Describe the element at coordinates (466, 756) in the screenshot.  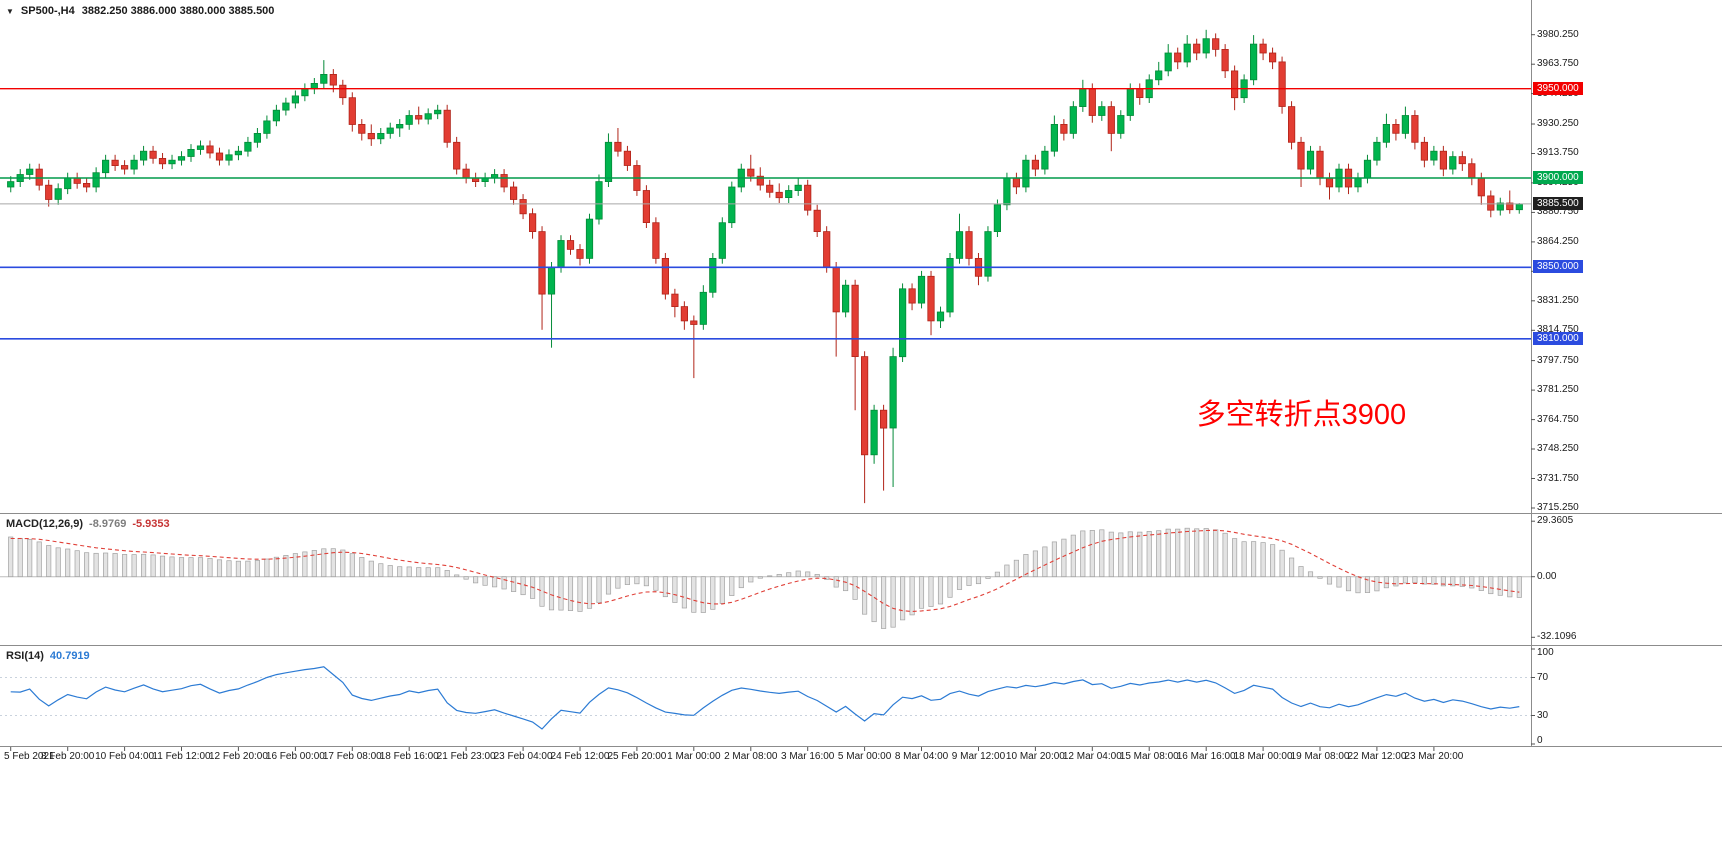
I see `time-axis-label: 21 Feb 23:00` at that location.